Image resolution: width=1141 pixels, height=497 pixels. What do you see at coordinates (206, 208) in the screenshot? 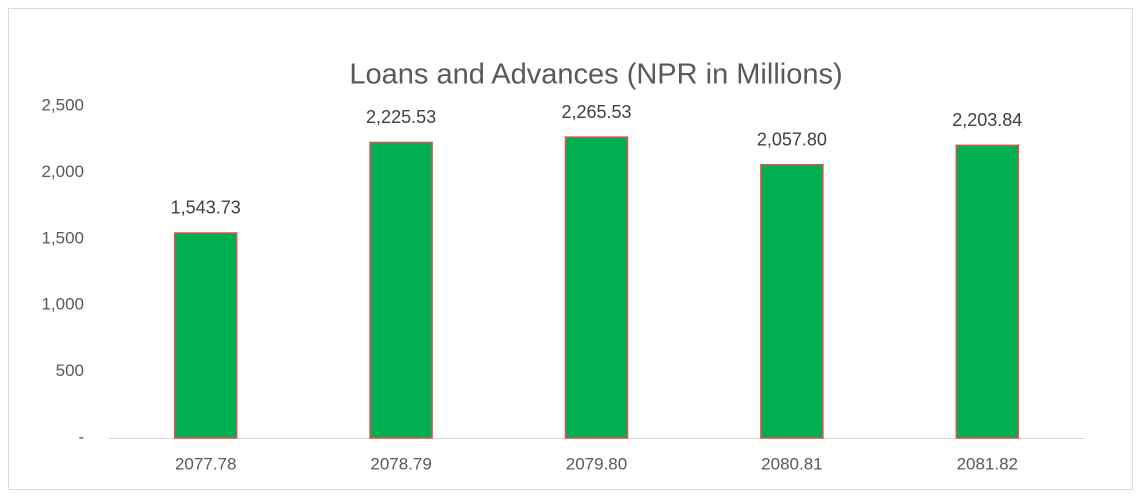
I see `value-label: 1,543.73` at bounding box center [206, 208].